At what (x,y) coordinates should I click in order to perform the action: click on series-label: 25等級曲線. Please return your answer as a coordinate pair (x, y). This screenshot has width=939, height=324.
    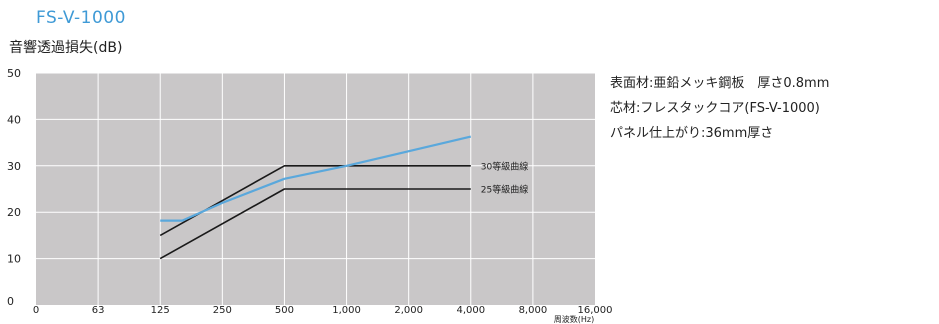
    Looking at the image, I should click on (504, 190).